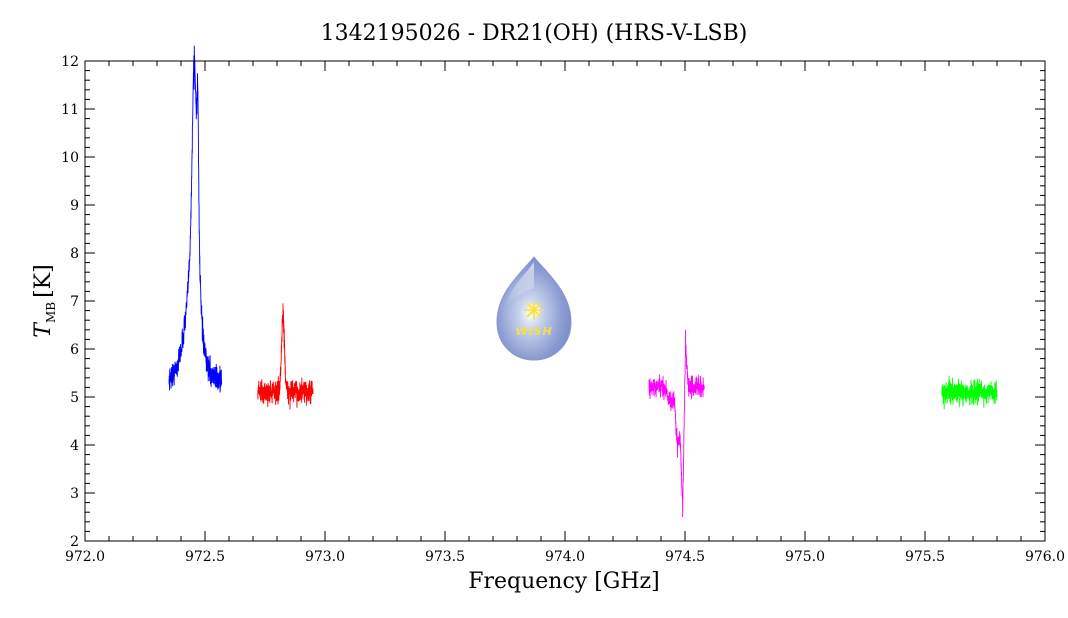 This screenshot has width=1068, height=618. Describe the element at coordinates (533, 331) in the screenshot. I see `logo-text: WISH` at that location.